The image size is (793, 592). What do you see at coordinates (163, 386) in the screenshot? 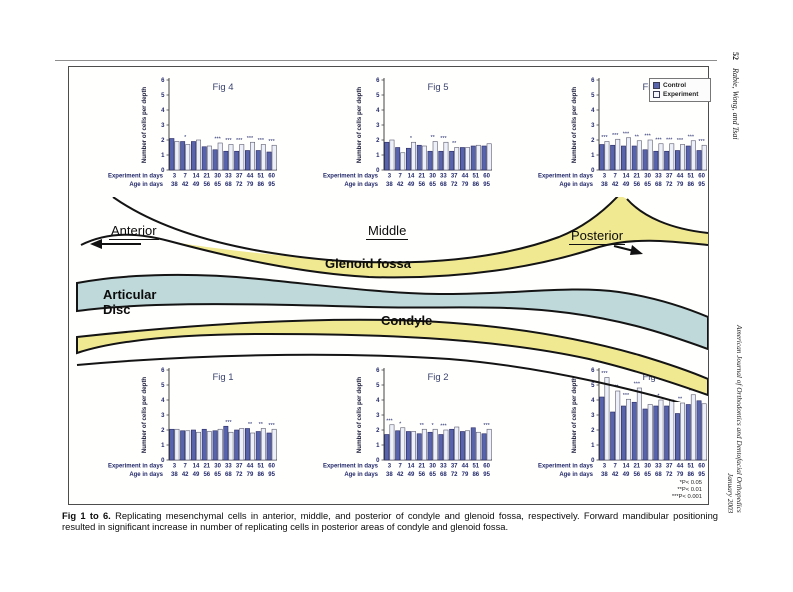
I see `y-tick-label: 5` at bounding box center [163, 386].